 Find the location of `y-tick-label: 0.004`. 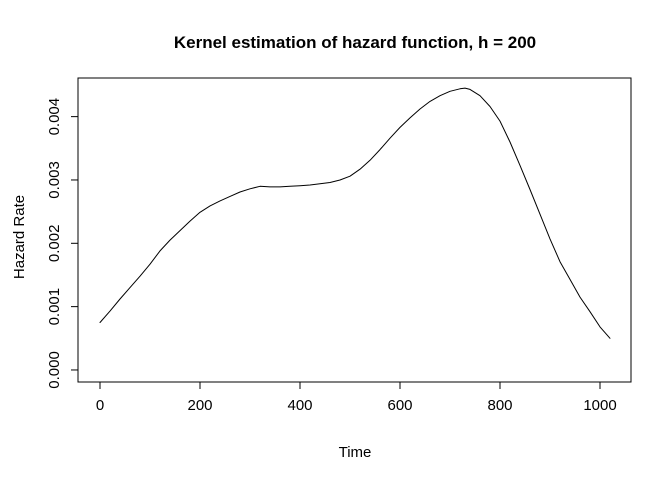

y-tick-label: 0.004 is located at coordinates (54, 117).